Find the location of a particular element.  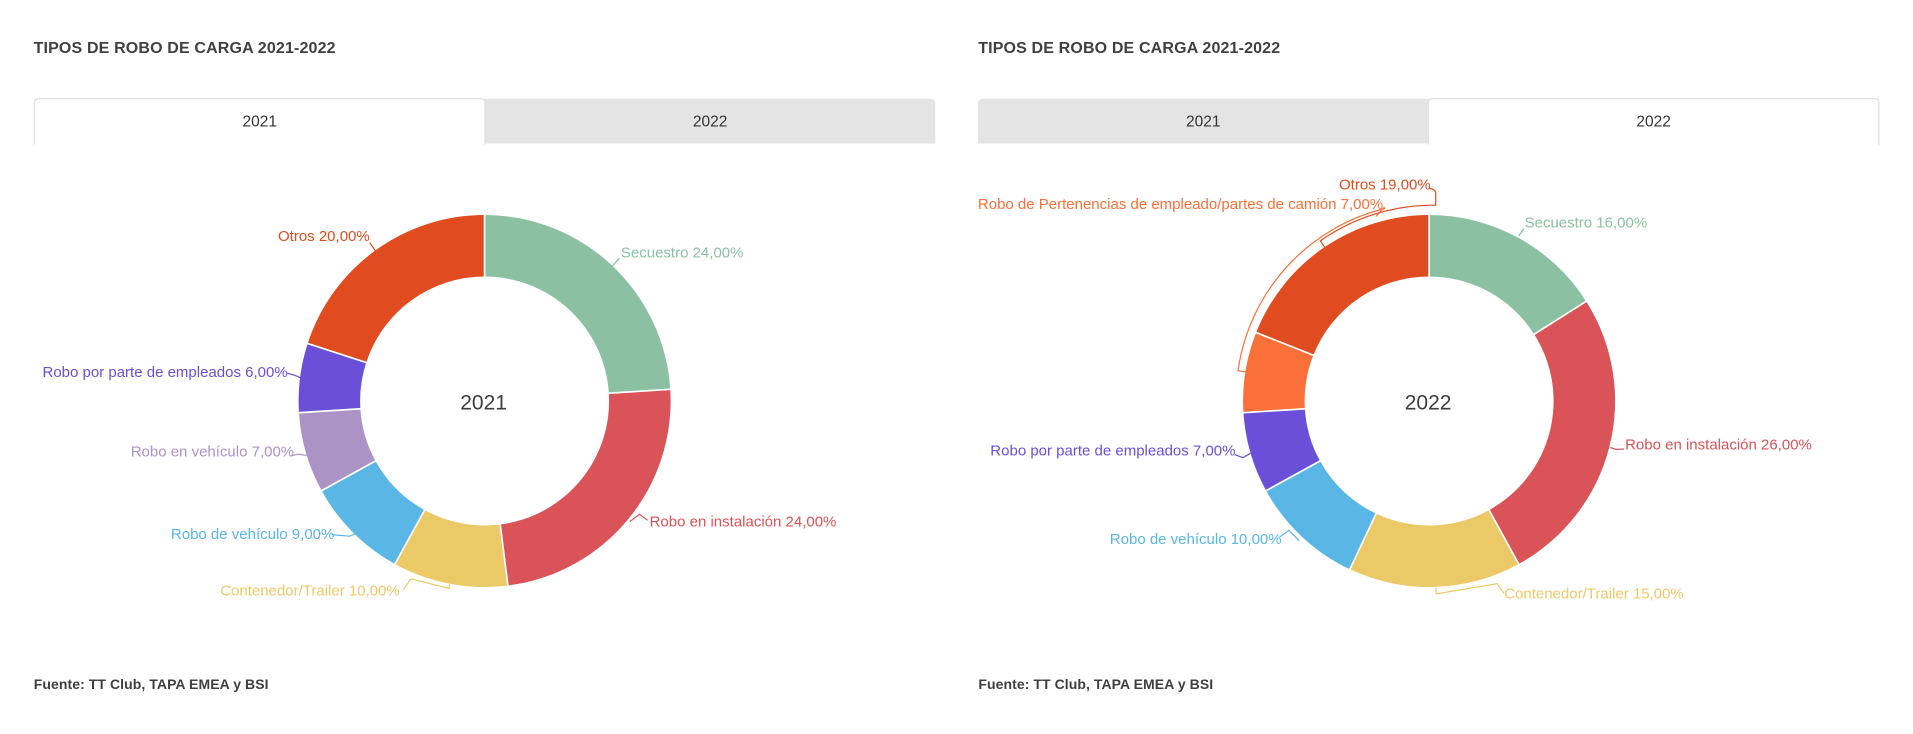

svg-text: Robo en instalación 24,00% is located at coordinates (743, 521).